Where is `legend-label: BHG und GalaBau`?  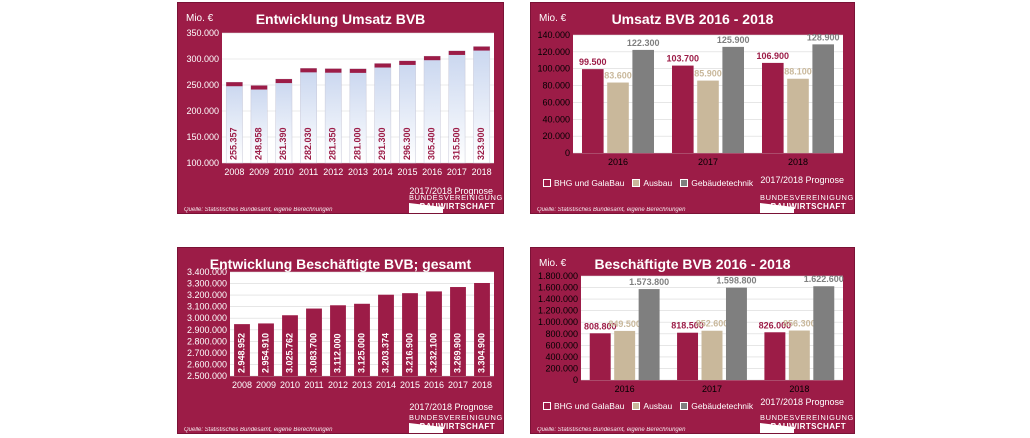
legend-label: BHG und GalaBau is located at coordinates (589, 406).